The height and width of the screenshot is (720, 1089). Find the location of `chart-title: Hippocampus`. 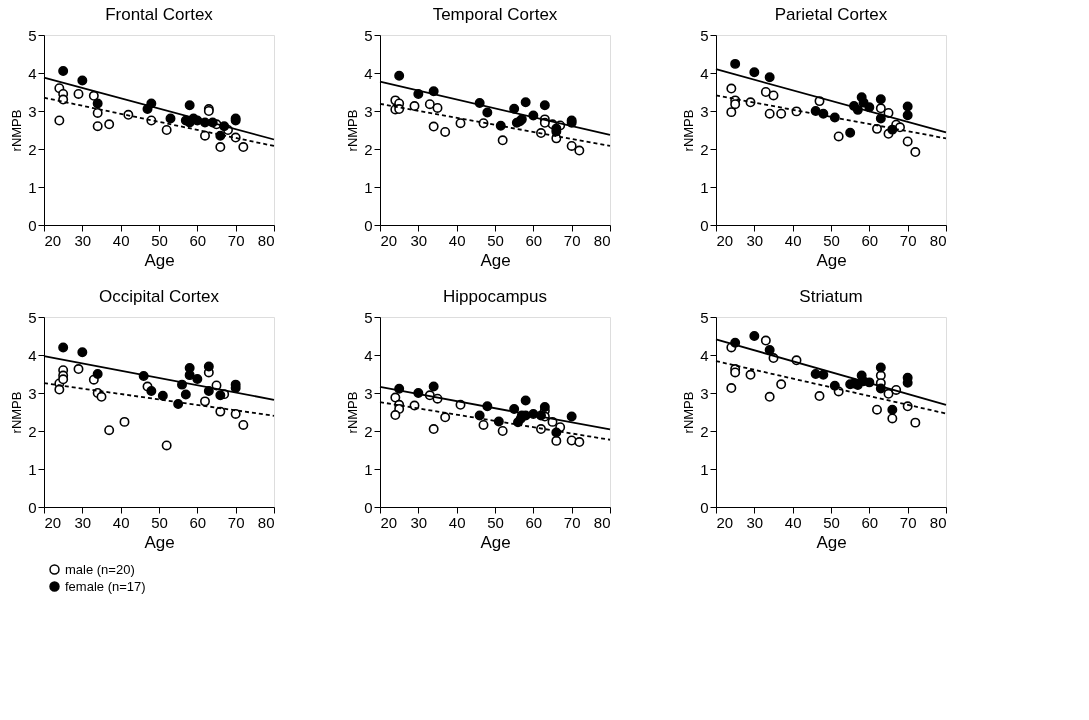

chart-title: Hippocampus is located at coordinates (495, 296).